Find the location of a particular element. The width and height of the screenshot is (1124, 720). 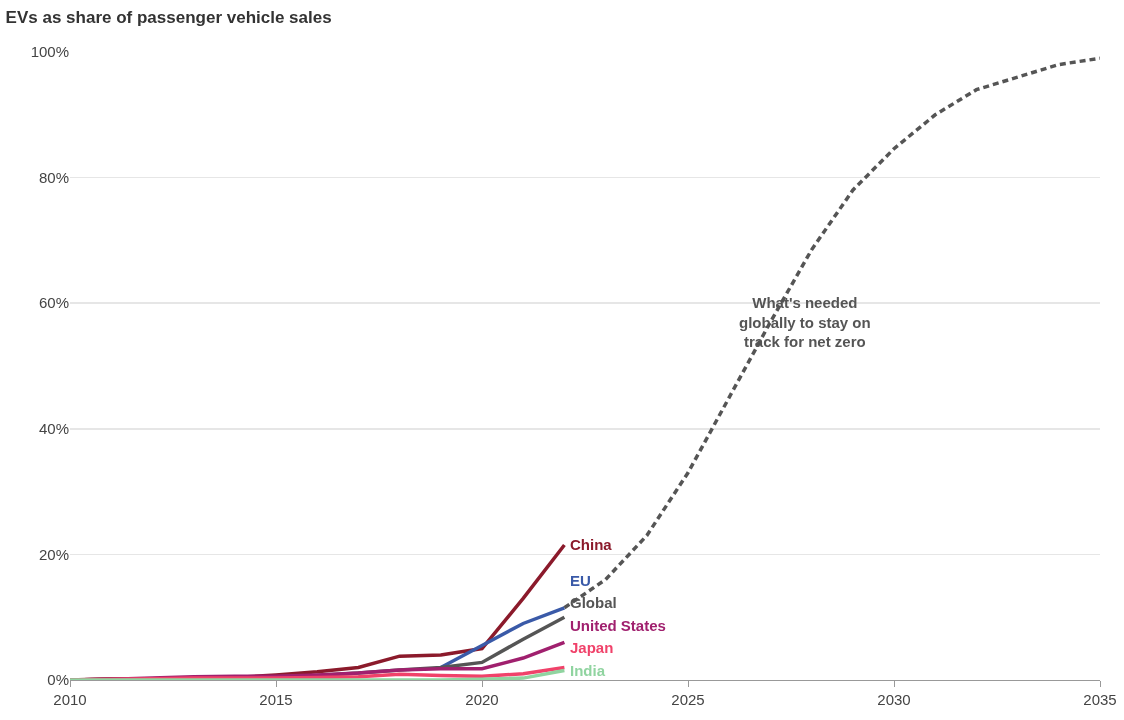

x-tick-label: 2030 is located at coordinates (894, 699).